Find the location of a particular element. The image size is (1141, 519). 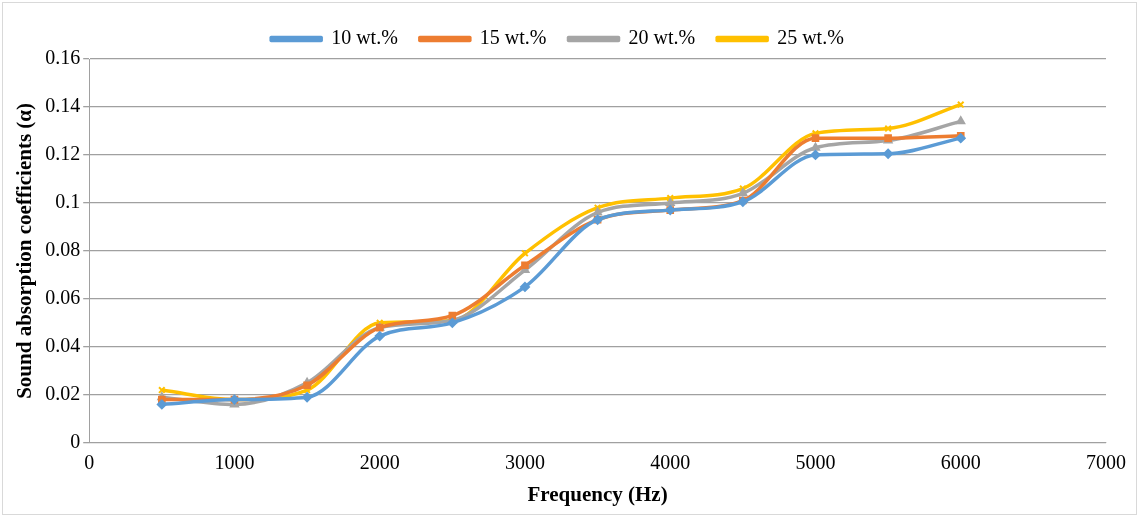

legend-label: 15 wt.% is located at coordinates (513, 37).